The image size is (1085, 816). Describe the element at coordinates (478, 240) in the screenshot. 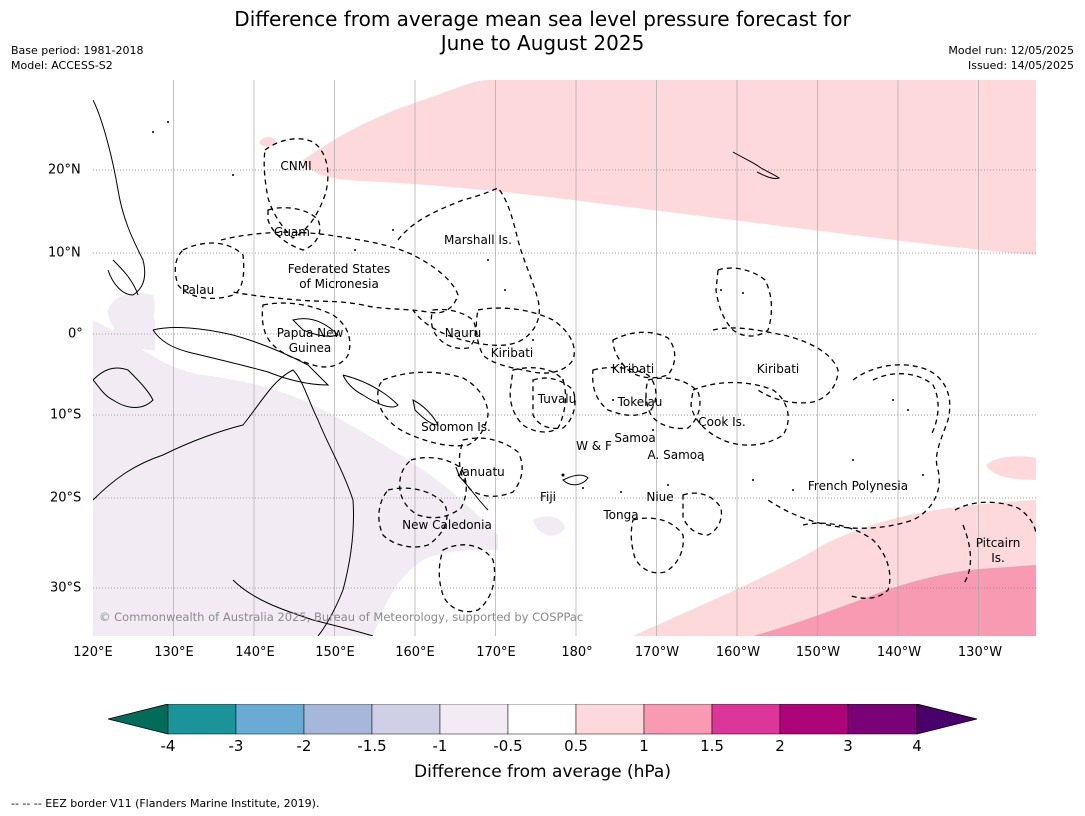

I see `place-label: Marshall Is.` at that location.